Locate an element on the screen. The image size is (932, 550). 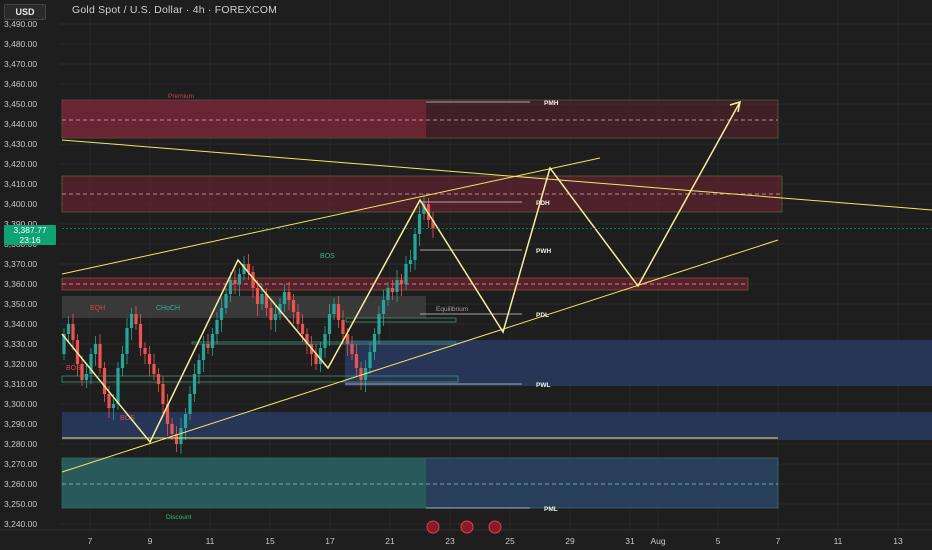
structure-label: CHoCH is located at coordinates (168, 308).